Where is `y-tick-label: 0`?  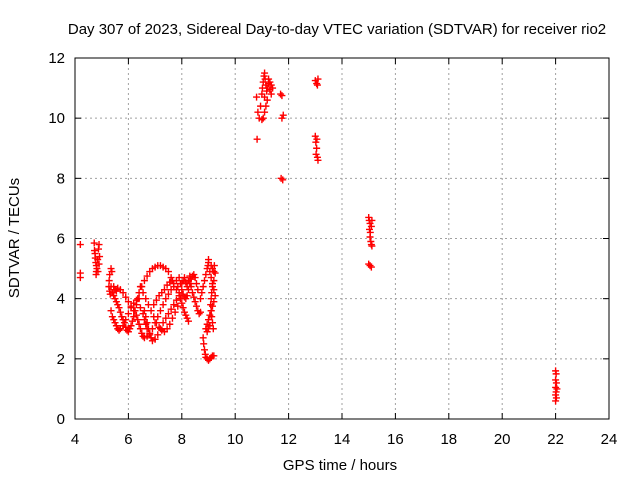 y-tick-label: 0 is located at coordinates (61, 419).